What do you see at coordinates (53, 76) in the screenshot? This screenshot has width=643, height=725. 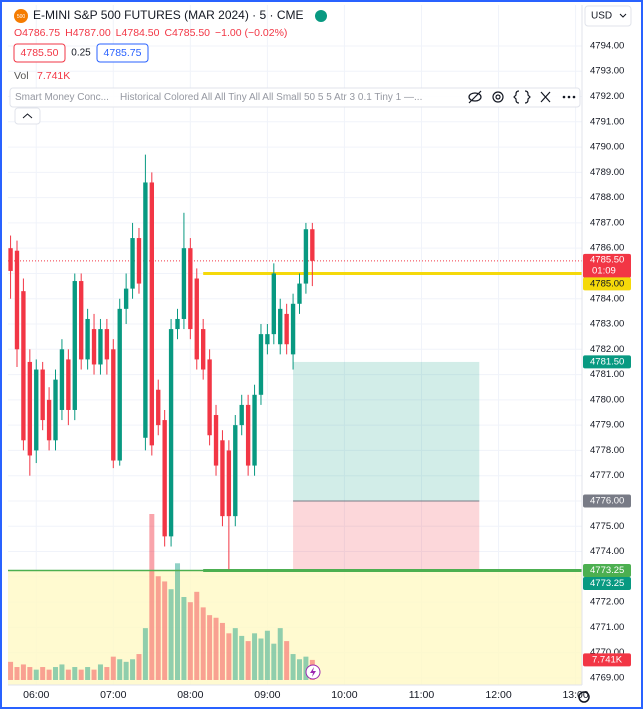 I see `volume-value: 7.741K` at bounding box center [53, 76].